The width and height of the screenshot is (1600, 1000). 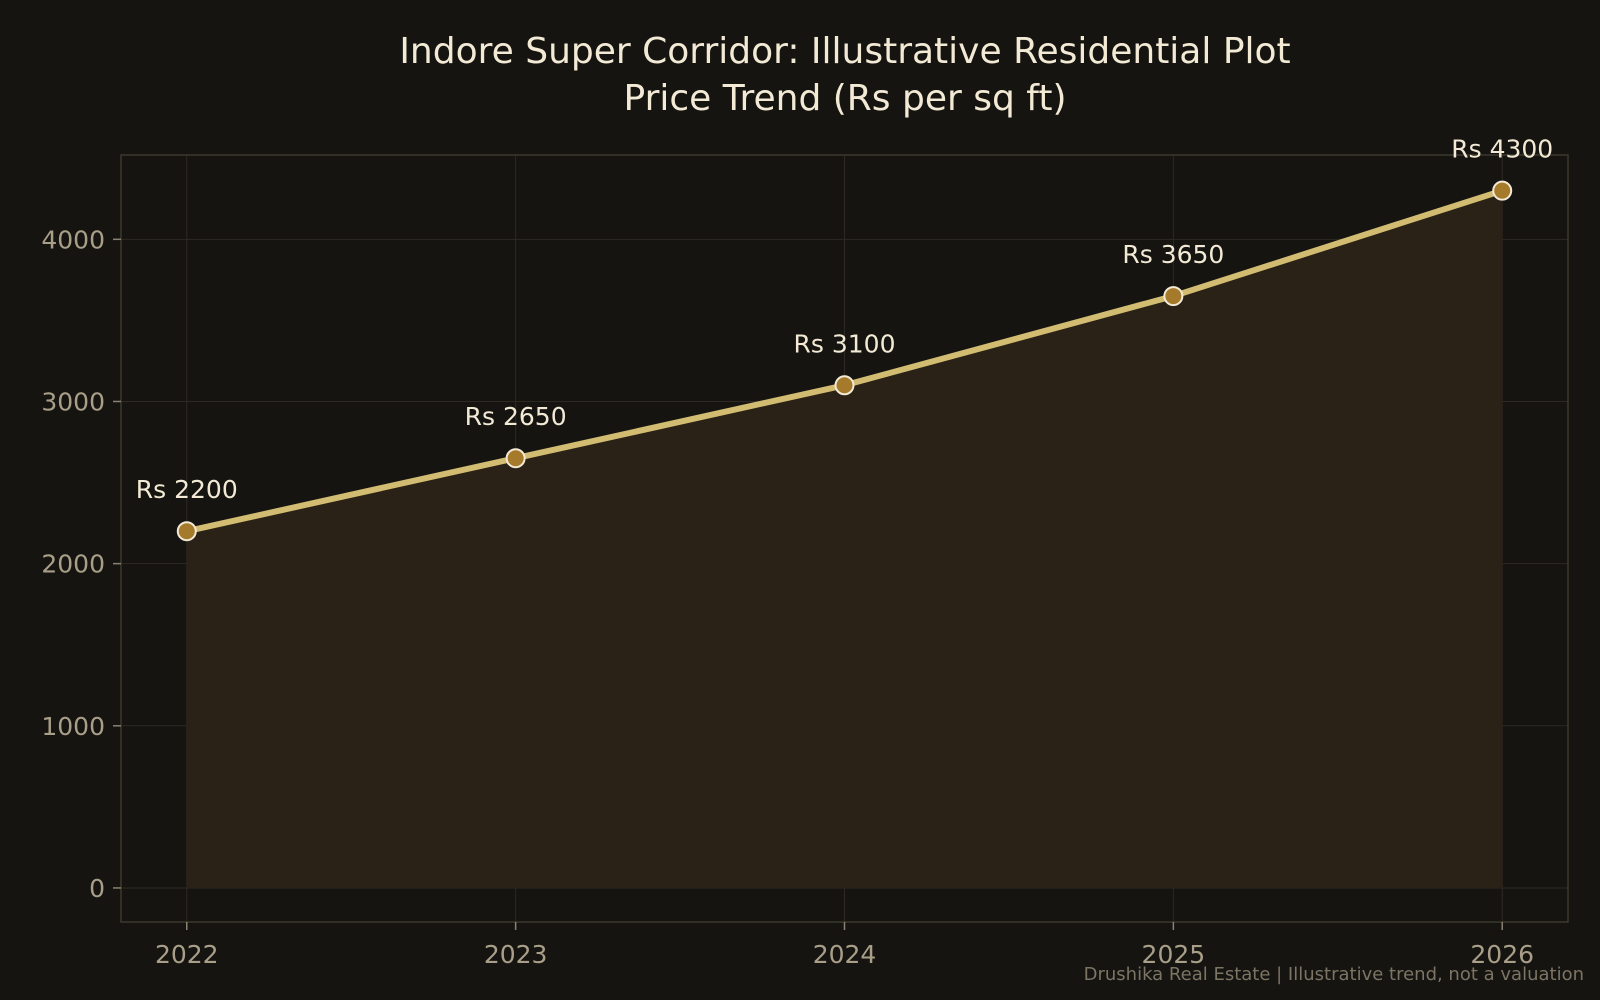 What do you see at coordinates (73, 564) in the screenshot?
I see `y-tick-label: 2000` at bounding box center [73, 564].